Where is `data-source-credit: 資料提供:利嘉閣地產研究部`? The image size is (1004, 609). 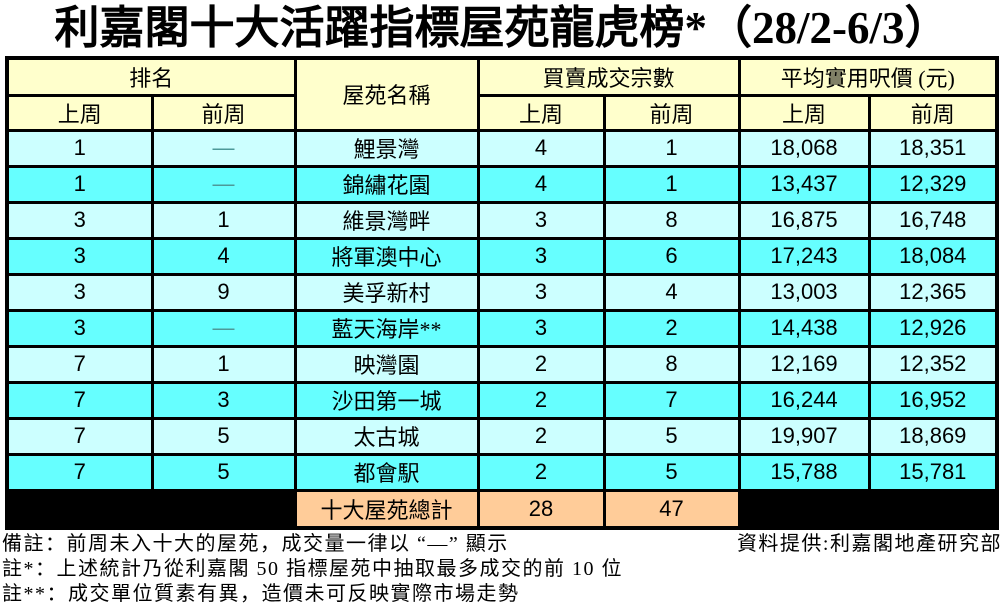 data-source-credit: 資料提供:利嘉閣地產研究部 is located at coordinates (869, 544).